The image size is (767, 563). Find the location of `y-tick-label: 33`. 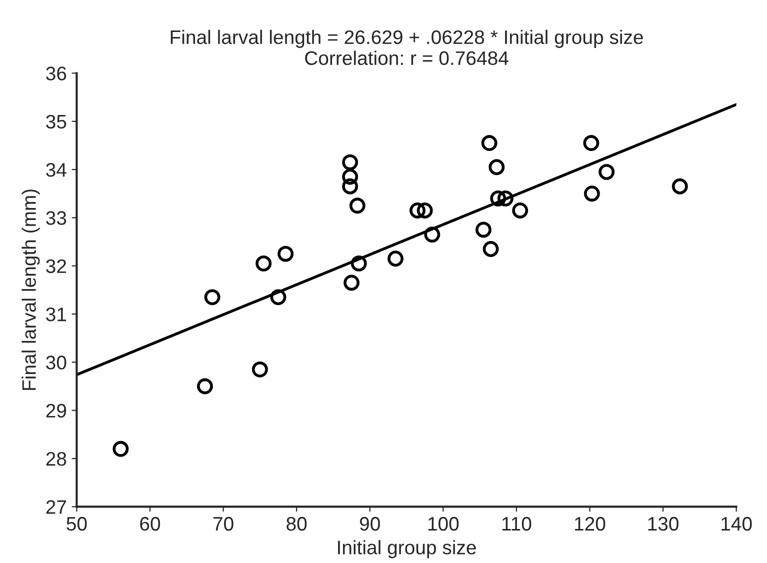

y-tick-label: 33 is located at coordinates (56, 218).